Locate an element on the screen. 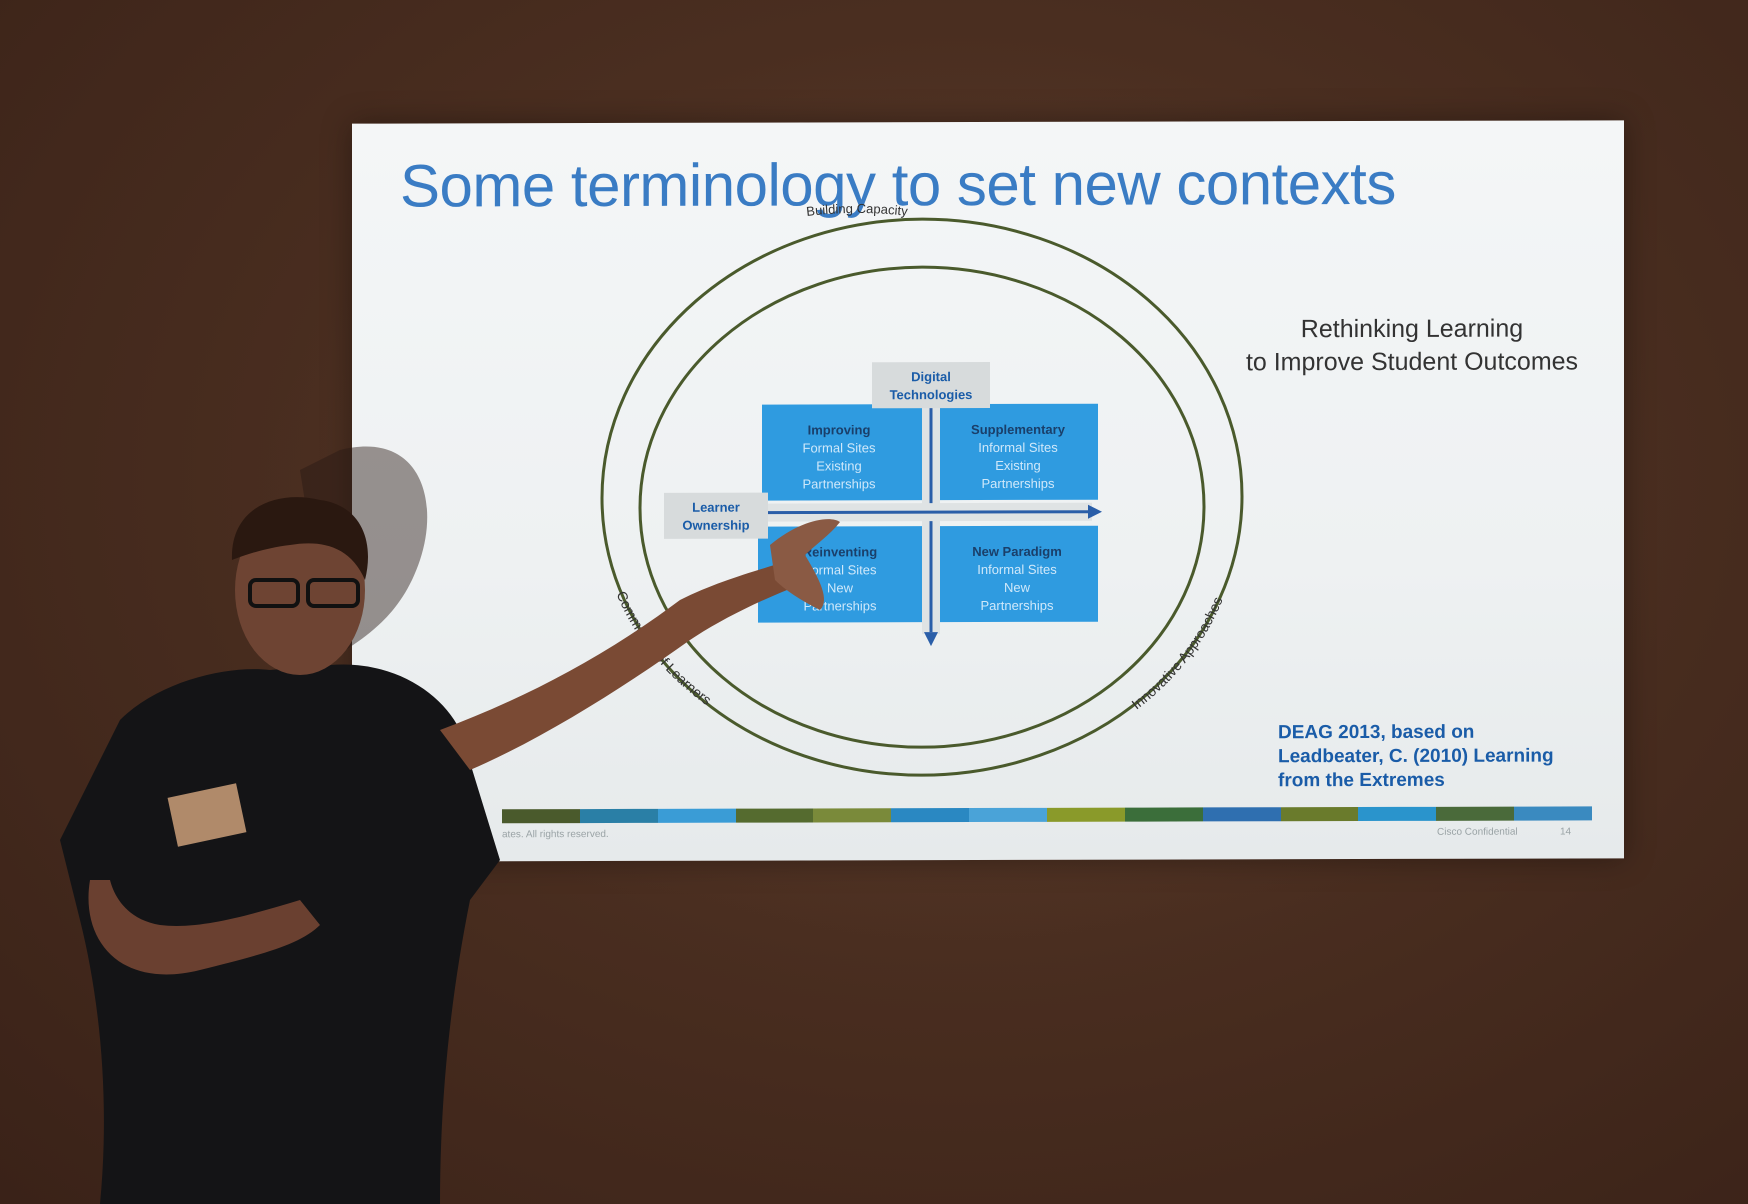  inner-ring is located at coordinates (922, 507).